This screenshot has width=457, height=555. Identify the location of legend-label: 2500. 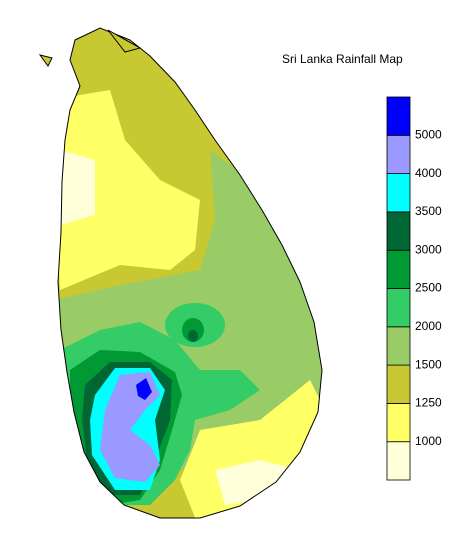
(428, 288).